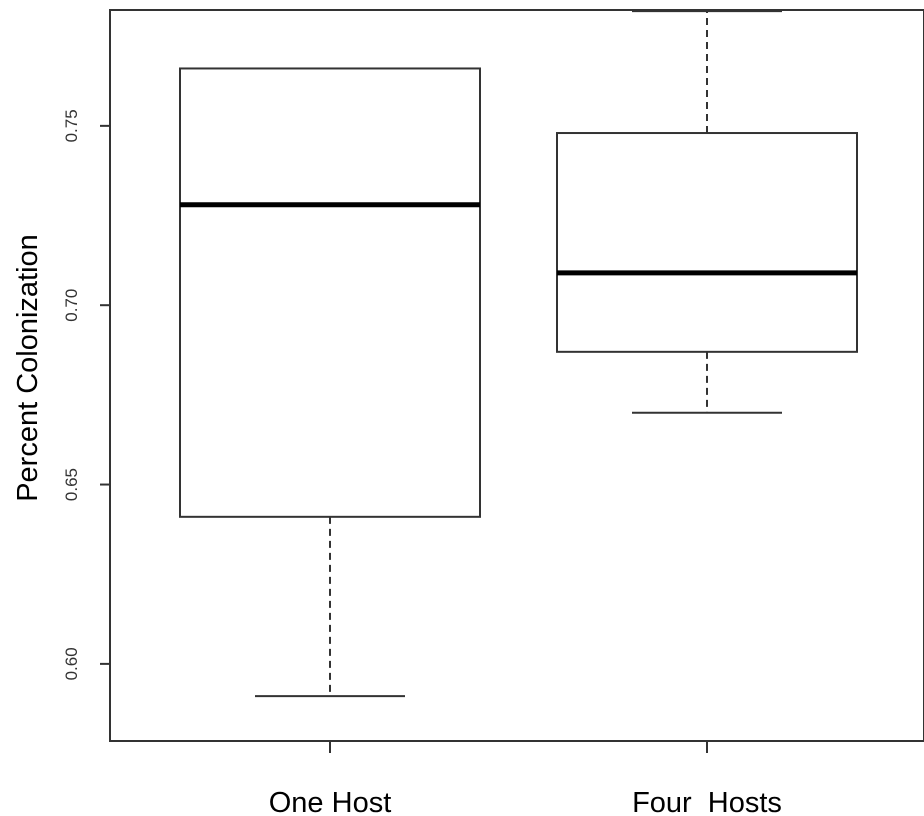  Describe the element at coordinates (86, 394) in the screenshot. I see `y-axis: 0.60 0.65 0.70 0.75` at that location.